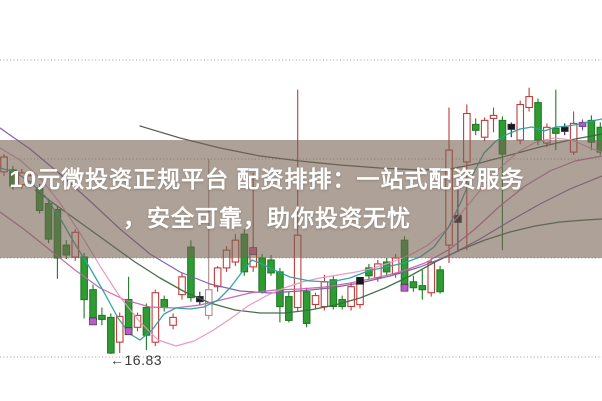 The width and height of the screenshot is (602, 401). What do you see at coordinates (136, 360) in the screenshot?
I see `low-price-annotation: ←16.83` at bounding box center [136, 360].